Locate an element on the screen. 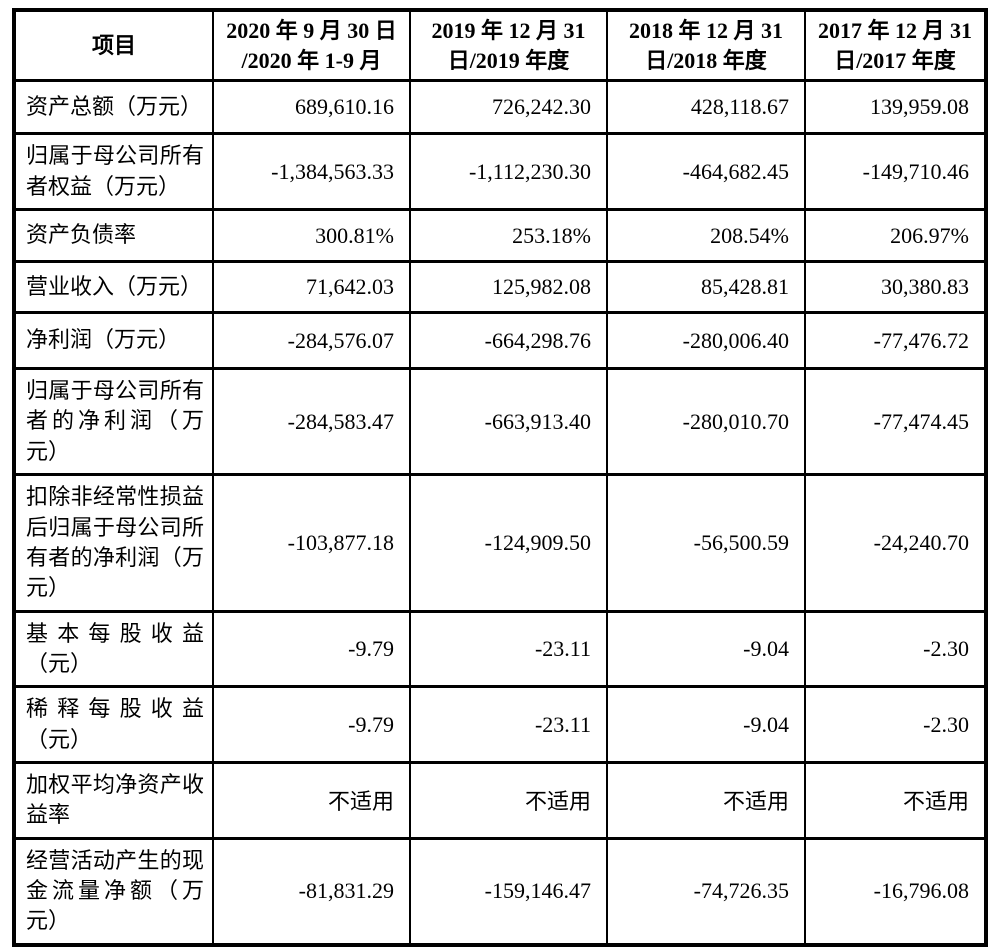 Image resolution: width=998 pixels, height=947 pixels. cell-value: 85,428.81 is located at coordinates (706, 287).